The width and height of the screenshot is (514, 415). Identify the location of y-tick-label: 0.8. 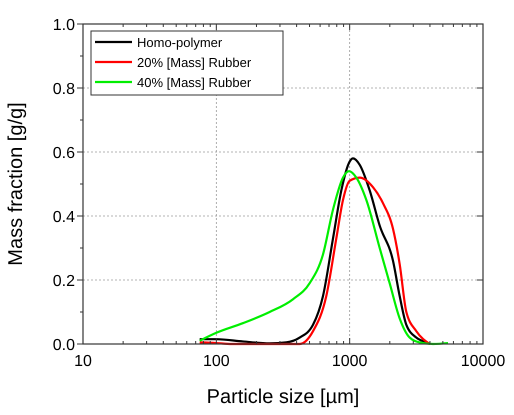
(64, 89).